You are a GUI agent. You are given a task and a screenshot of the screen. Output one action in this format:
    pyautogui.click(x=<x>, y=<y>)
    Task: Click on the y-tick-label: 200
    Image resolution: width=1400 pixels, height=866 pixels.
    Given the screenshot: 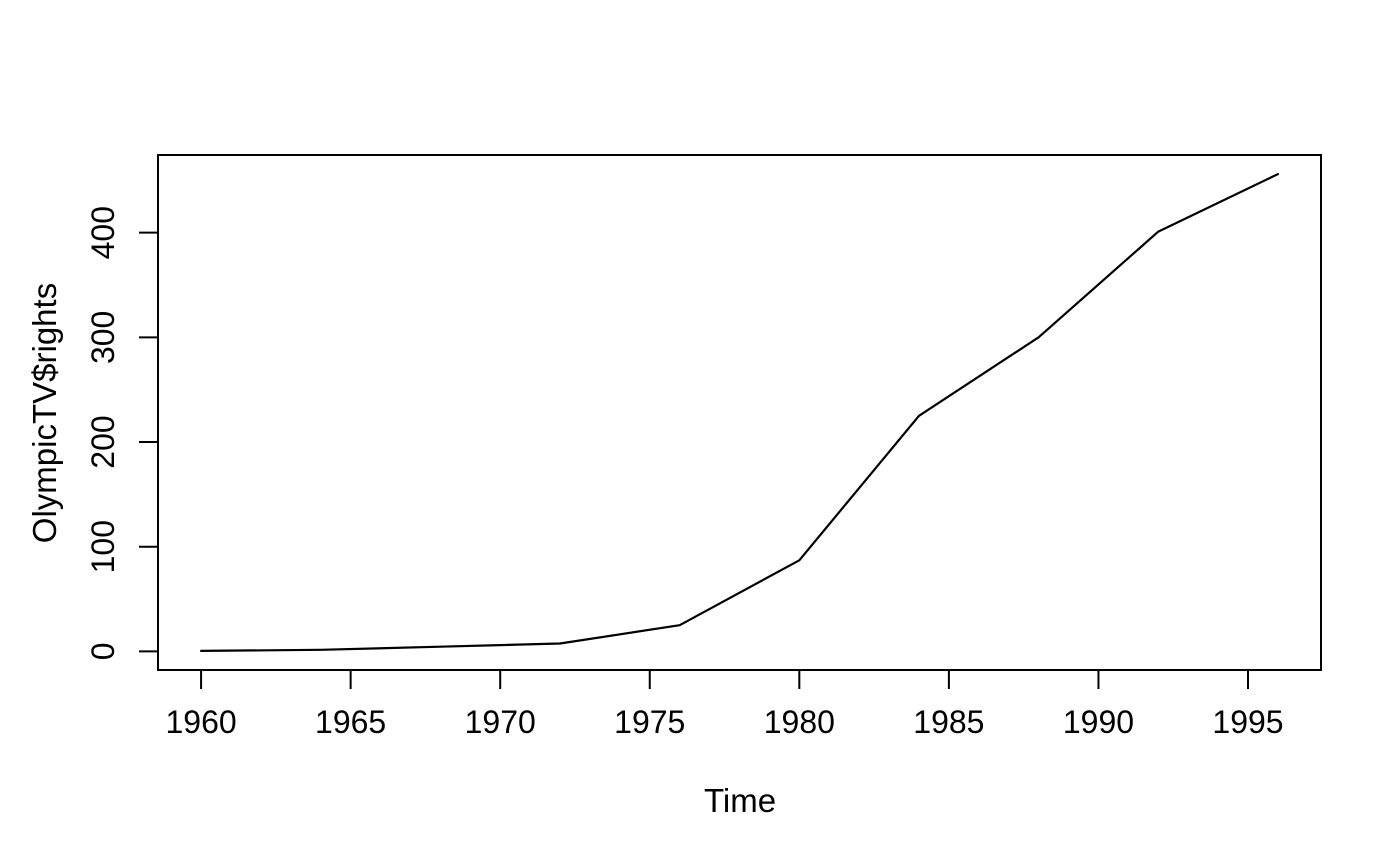 What is the action you would take?
    pyautogui.click(x=103, y=441)
    